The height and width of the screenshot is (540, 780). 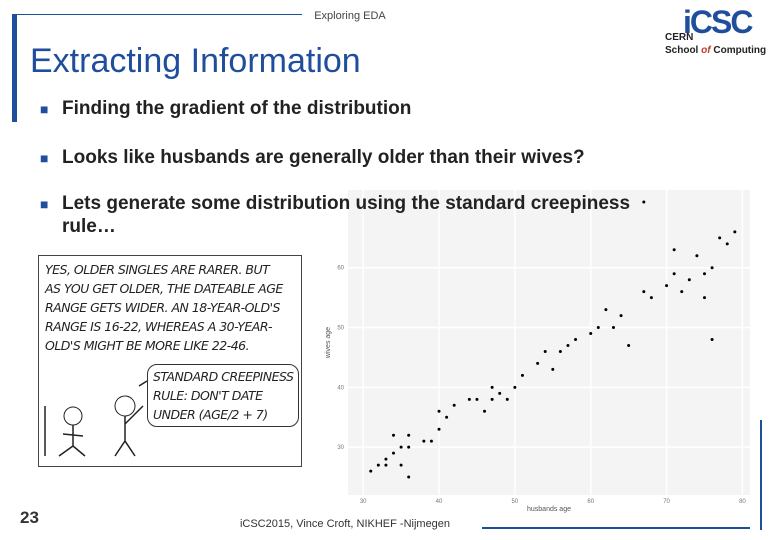 What do you see at coordinates (679, 37) in the screenshot?
I see `logo-org: CERN` at bounding box center [679, 37].